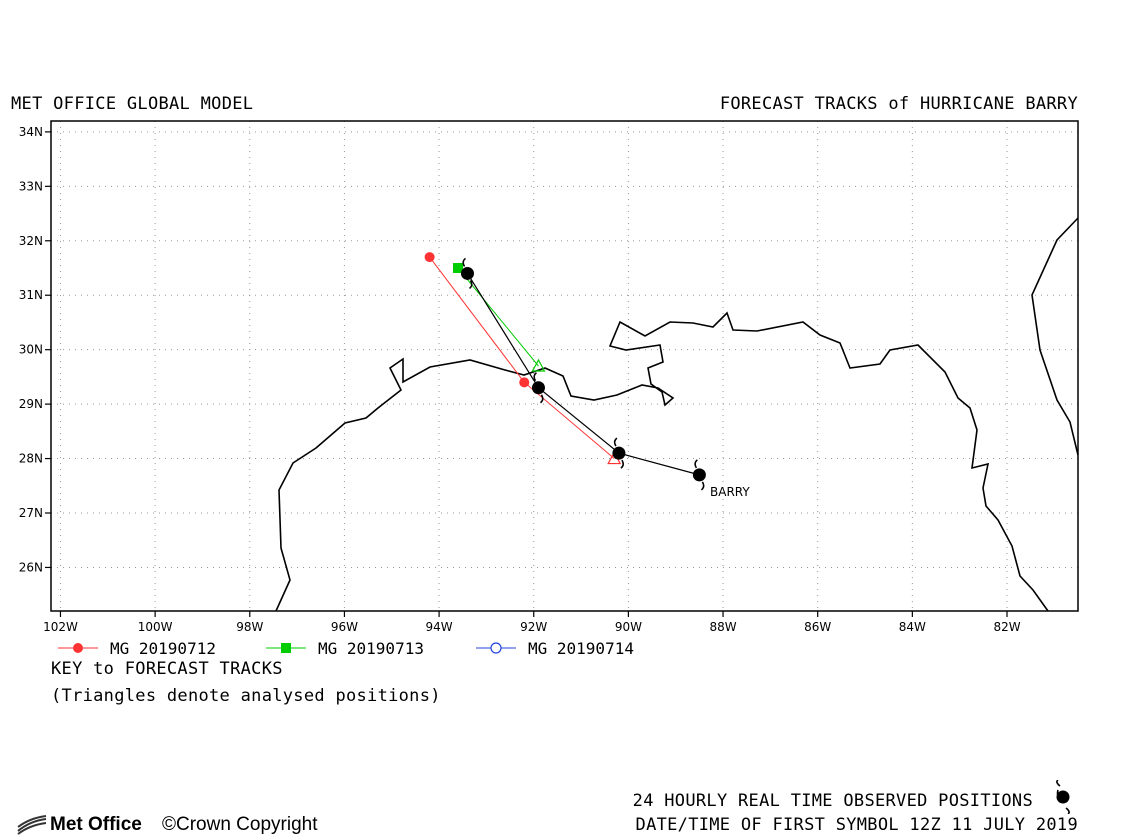 The image size is (1130, 840). I want to click on lon-tick-label: 88W, so click(722, 627).